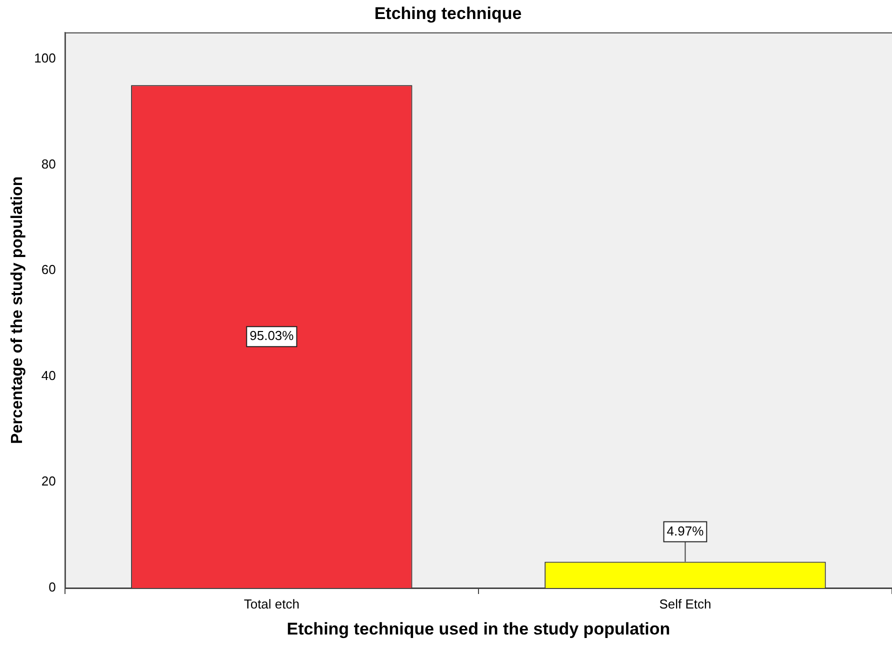 Image resolution: width=892 pixels, height=648 pixels. What do you see at coordinates (48, 270) in the screenshot?
I see `y-tick-label: 60` at bounding box center [48, 270].